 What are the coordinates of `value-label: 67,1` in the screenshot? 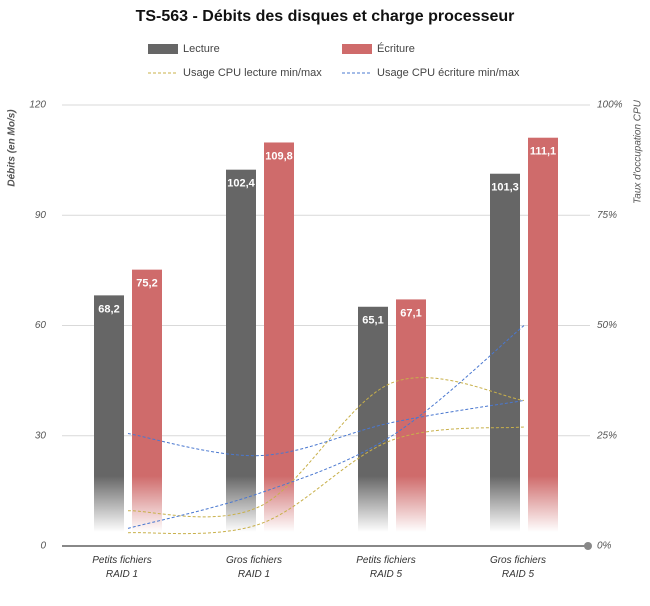 It's located at (410, 313).